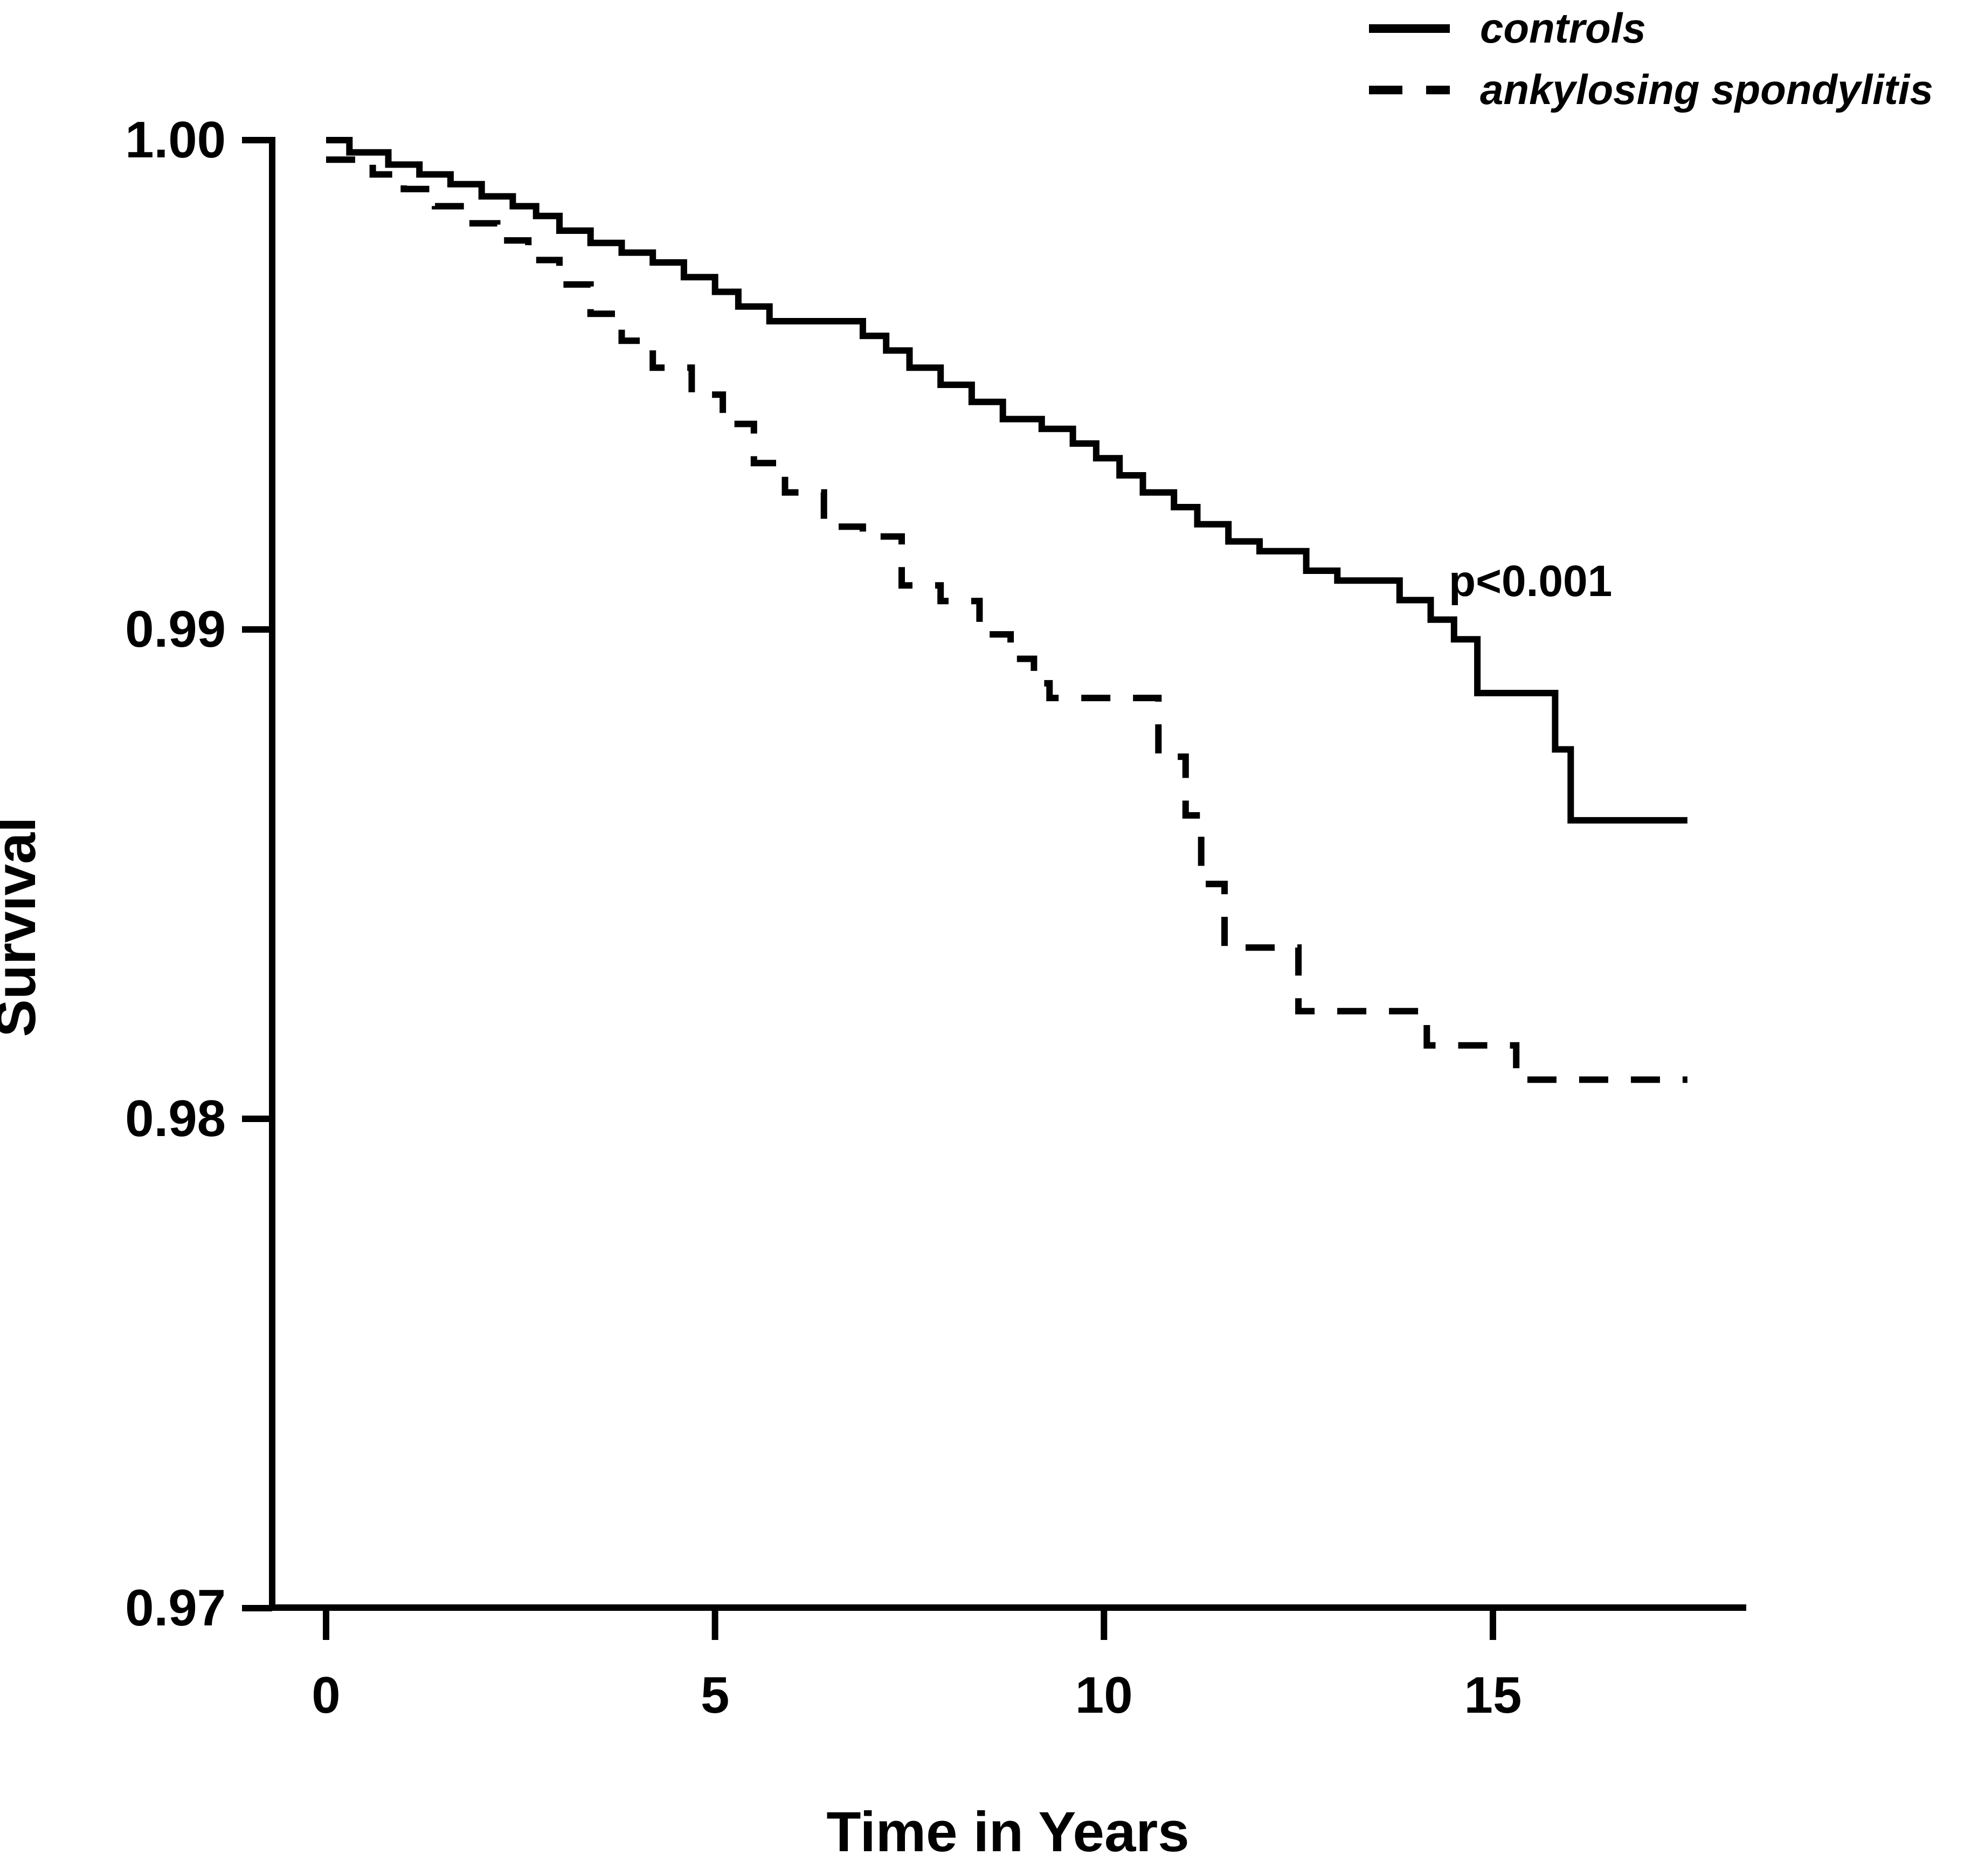 Image resolution: width=1964 pixels, height=1876 pixels. What do you see at coordinates (23, 926) in the screenshot?
I see `y-axis-title: Survival` at bounding box center [23, 926].